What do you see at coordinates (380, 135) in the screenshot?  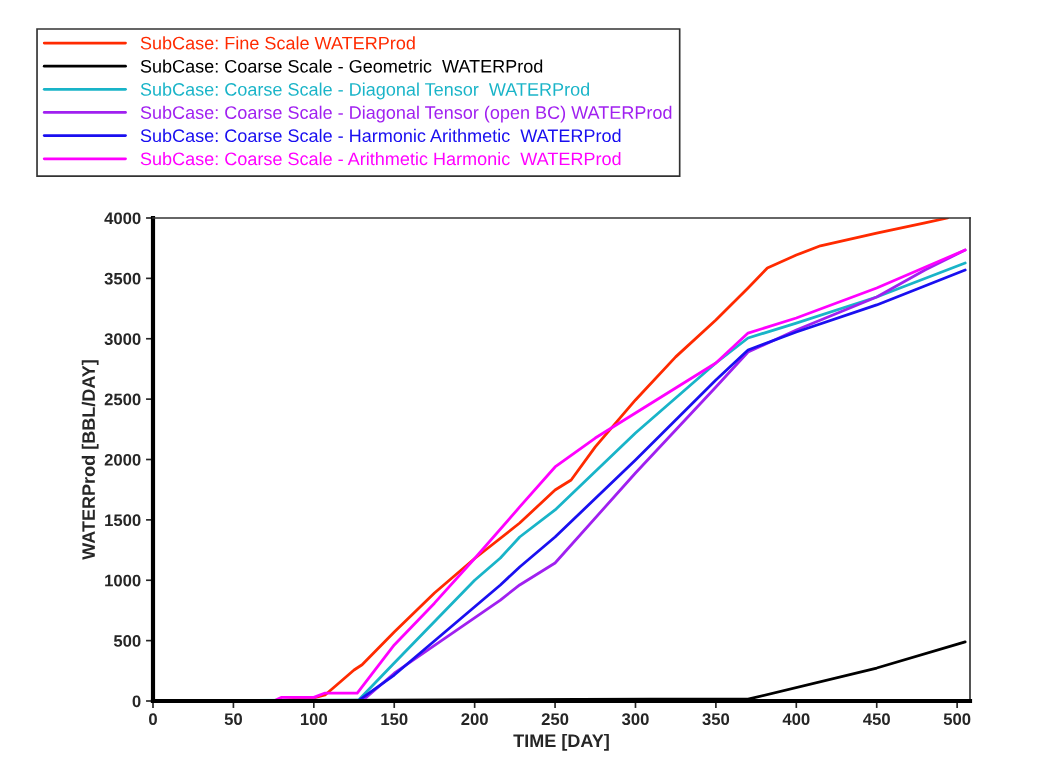 I see `legend-label: SubCase: Coarse Scale - Harmonic Arithmetic WATERProd` at bounding box center [380, 135].